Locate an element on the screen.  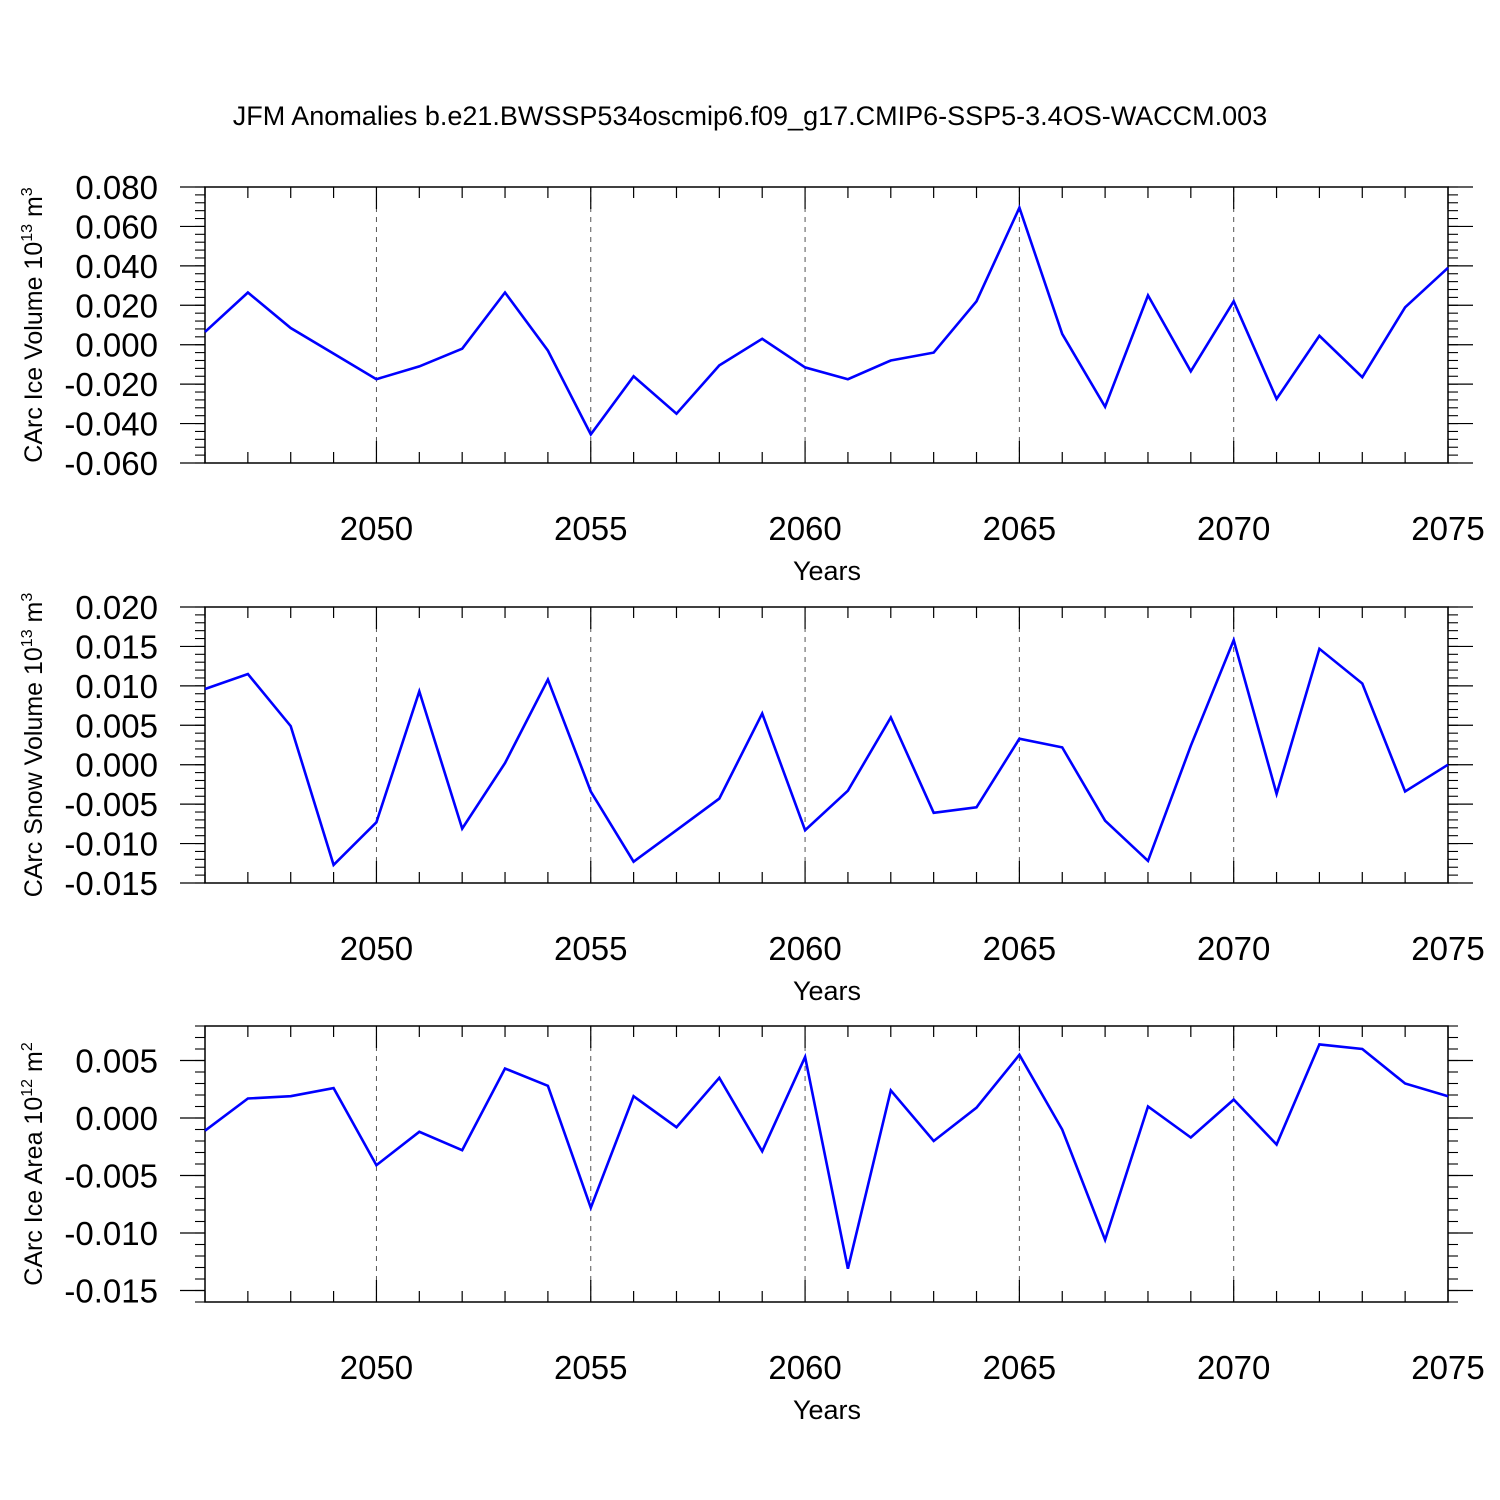
y-tick-label: 0.010 is located at coordinates (116, 686).